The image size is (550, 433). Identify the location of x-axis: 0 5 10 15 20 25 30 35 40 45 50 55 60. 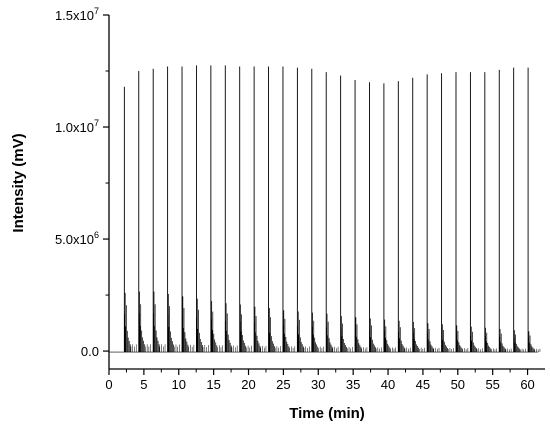
(325, 380).